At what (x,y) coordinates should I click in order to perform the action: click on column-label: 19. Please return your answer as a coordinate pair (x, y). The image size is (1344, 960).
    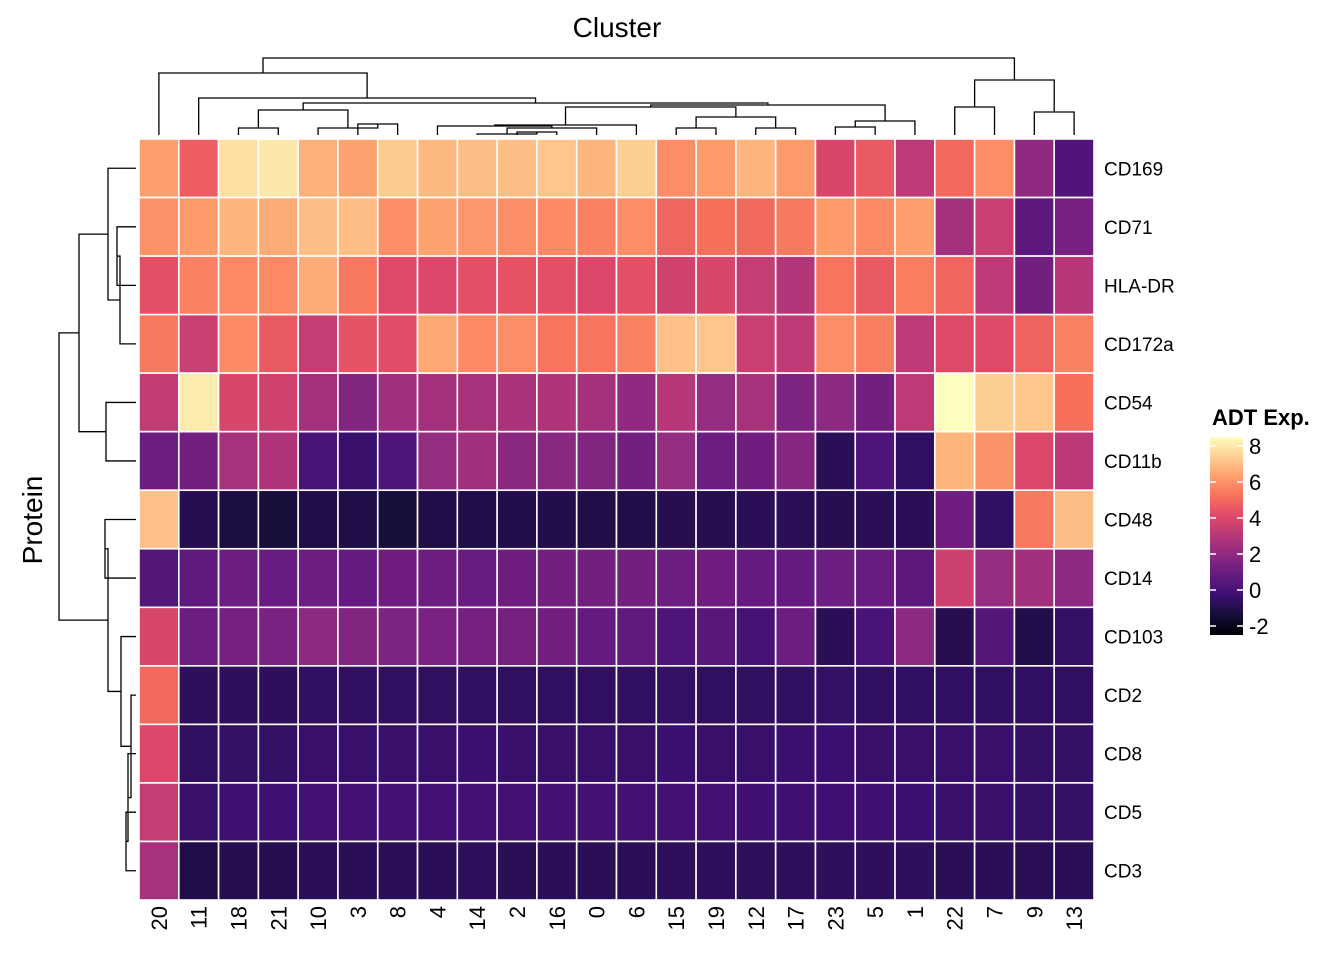
    Looking at the image, I should click on (716, 918).